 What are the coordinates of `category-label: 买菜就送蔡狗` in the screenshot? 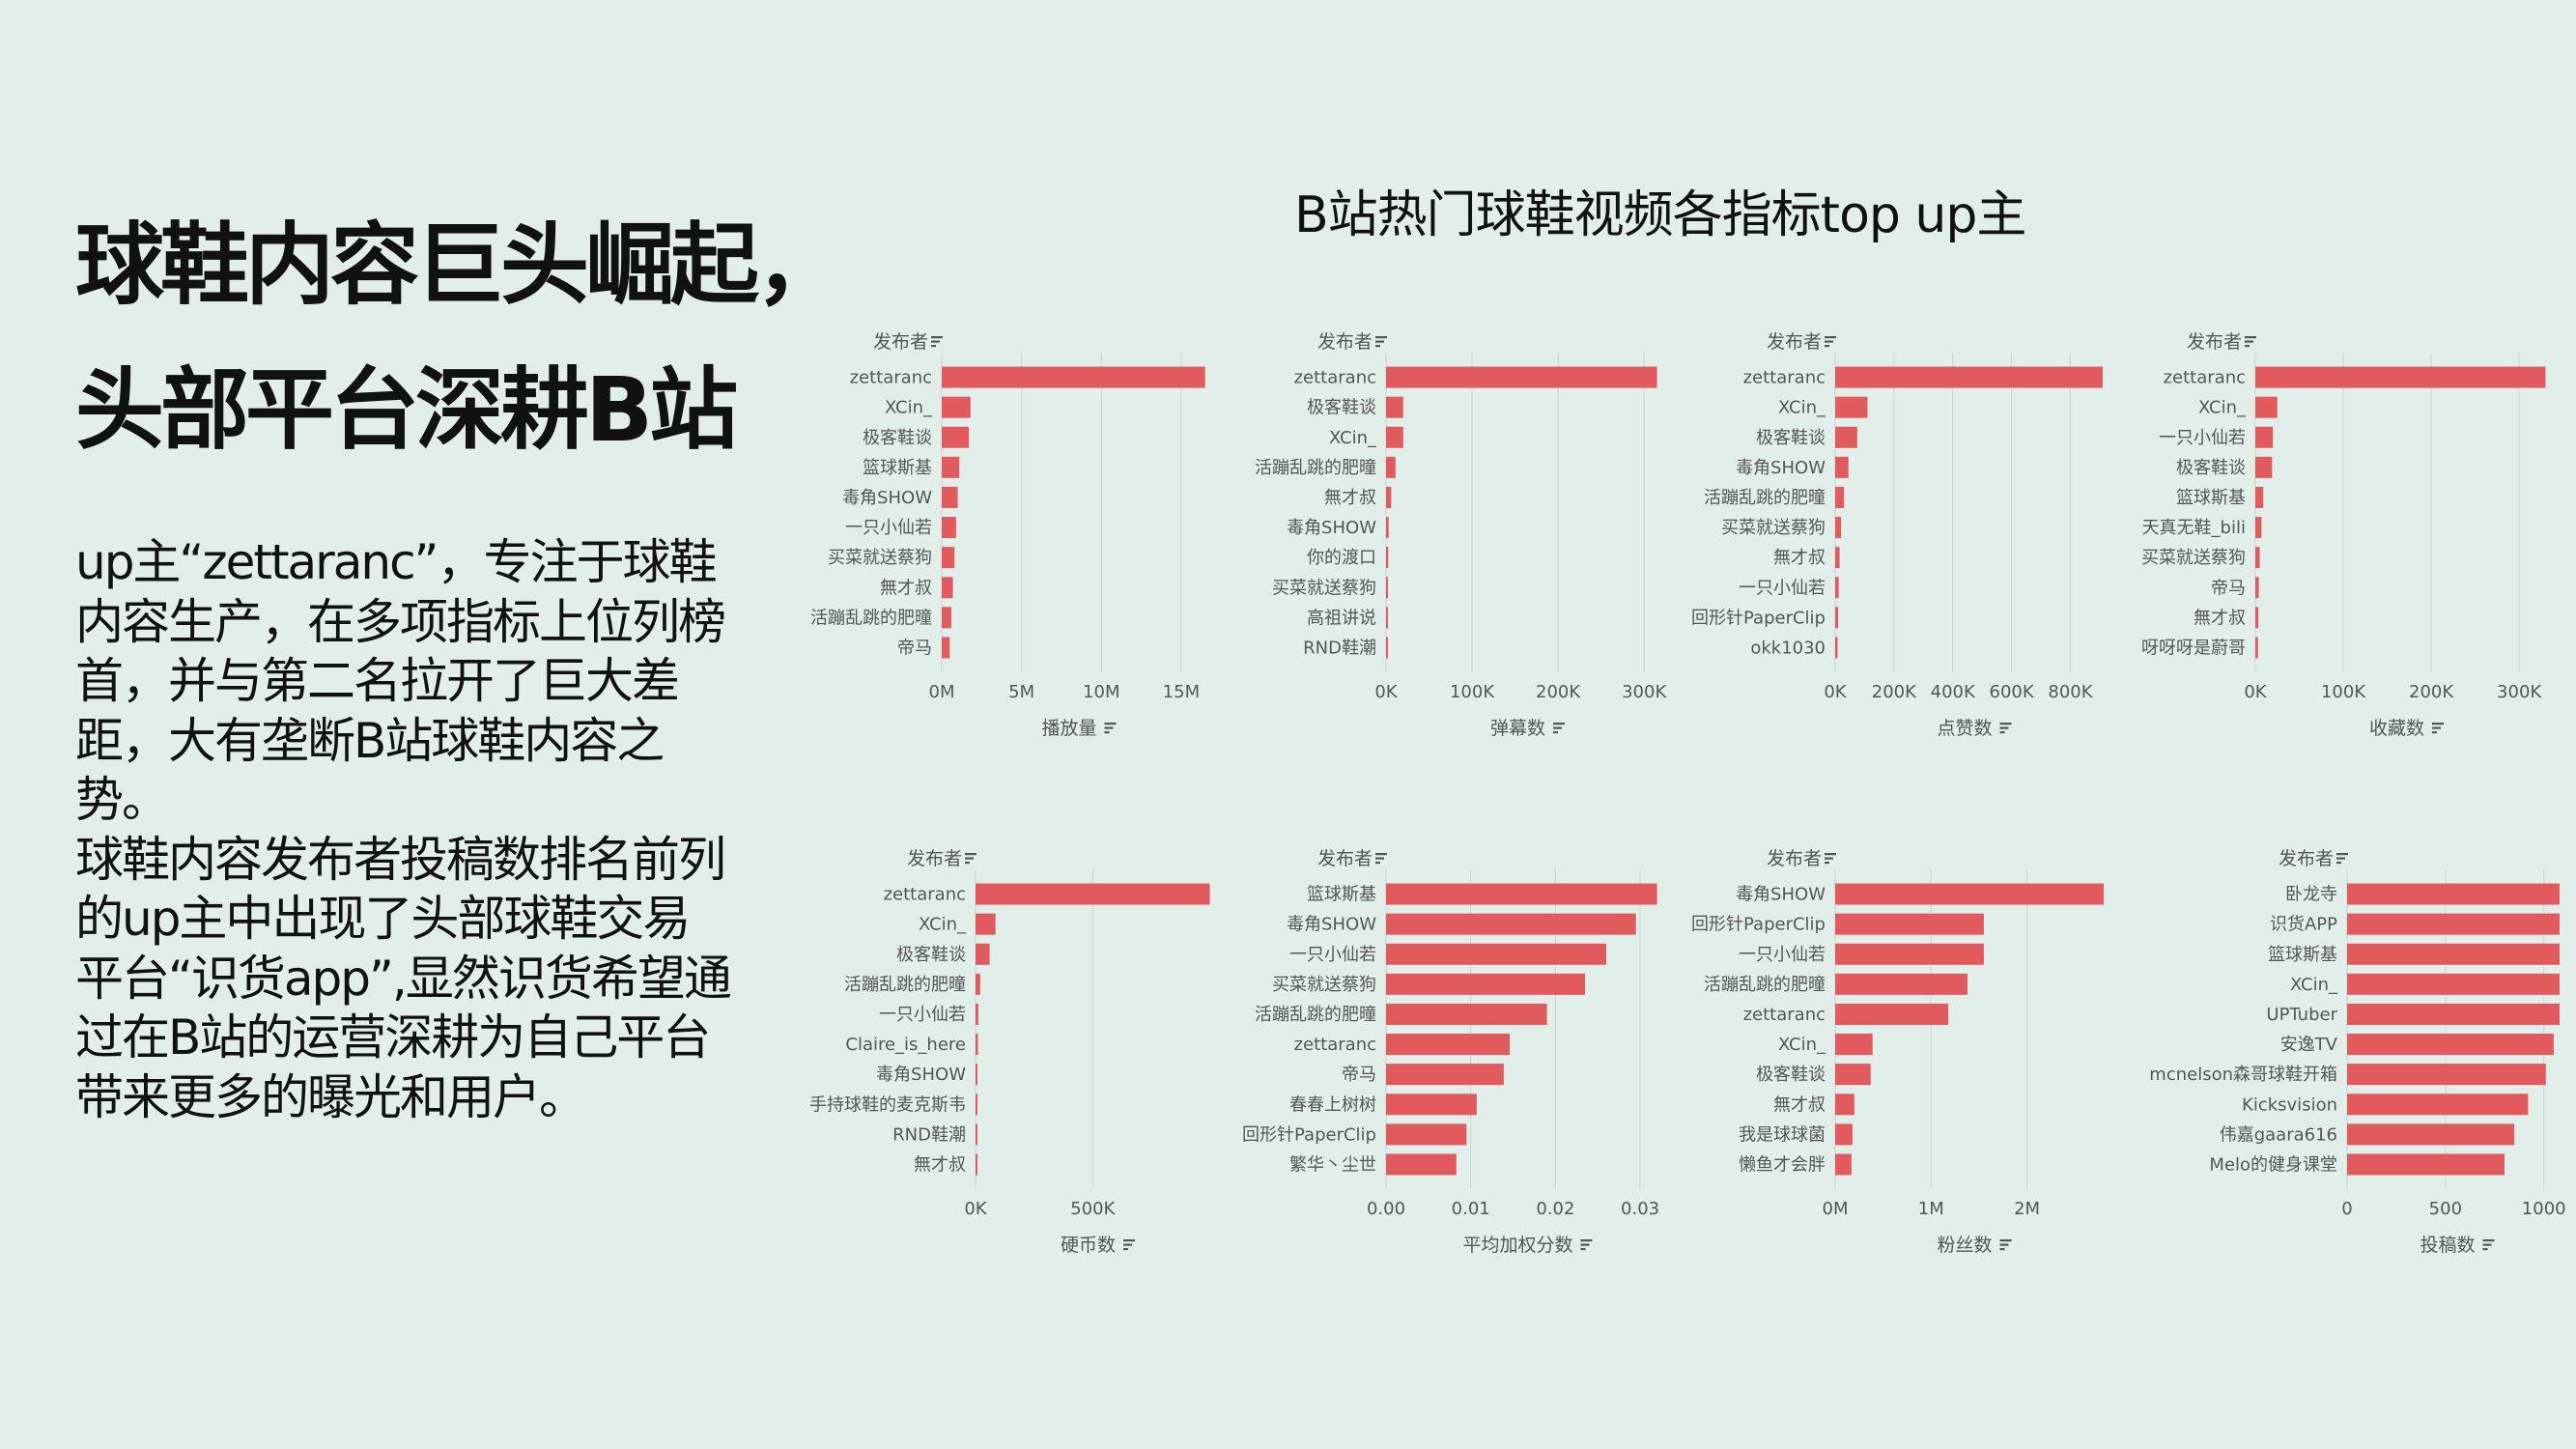 It's located at (880, 558).